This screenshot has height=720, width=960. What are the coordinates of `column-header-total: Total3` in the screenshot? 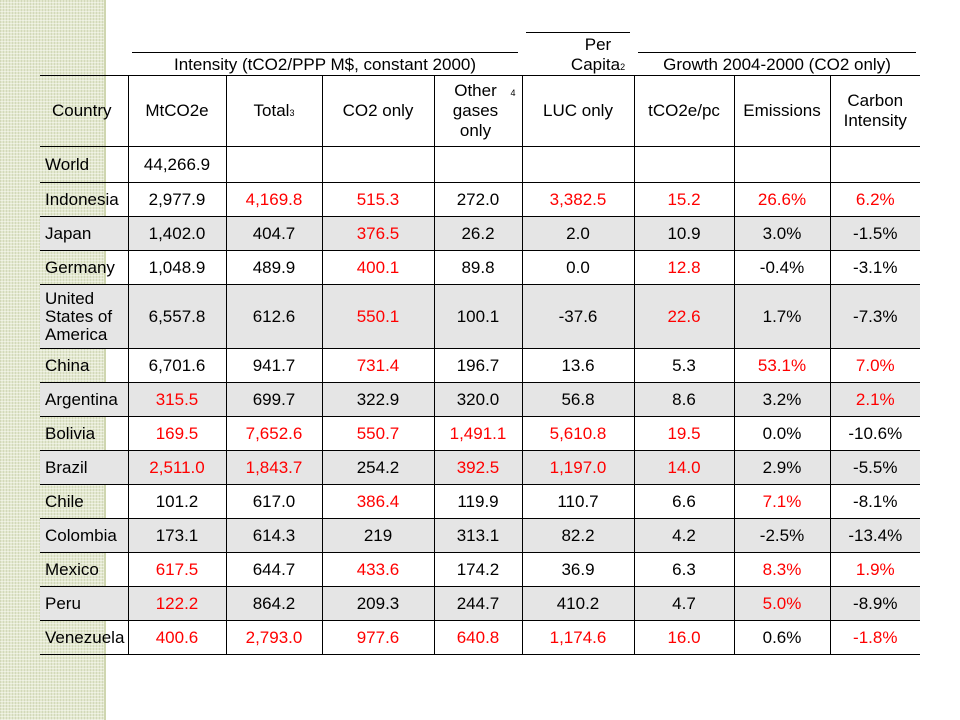 It's located at (273, 111).